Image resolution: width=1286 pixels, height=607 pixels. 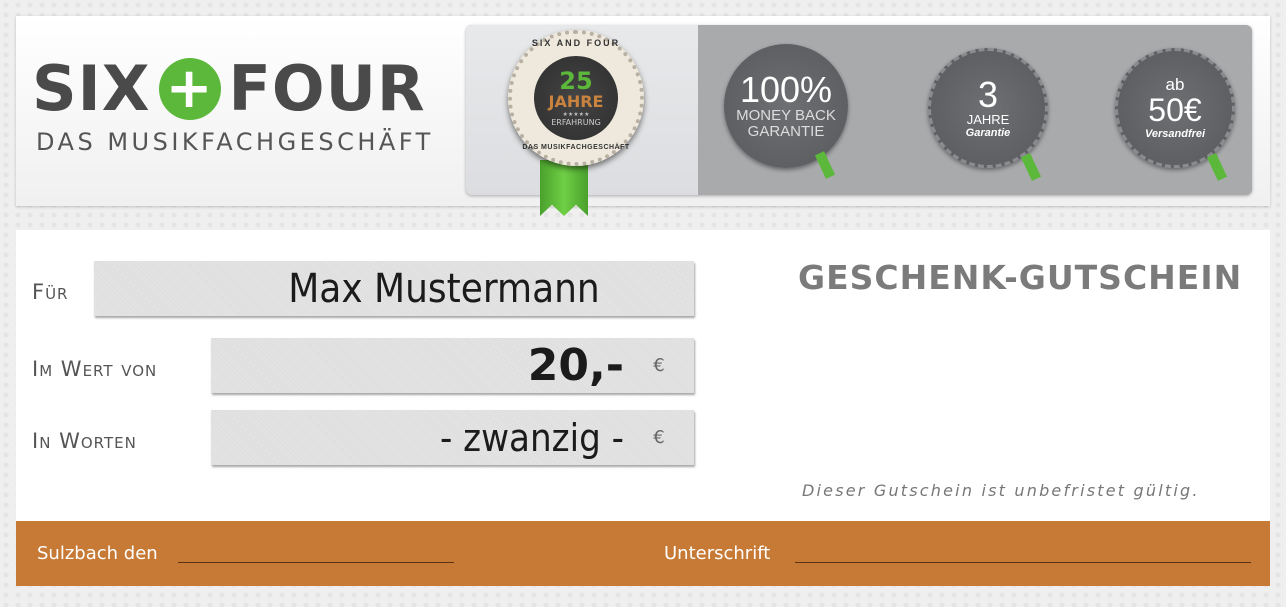 What do you see at coordinates (576, 102) in the screenshot?
I see `seal-unit: JAHRE` at bounding box center [576, 102].